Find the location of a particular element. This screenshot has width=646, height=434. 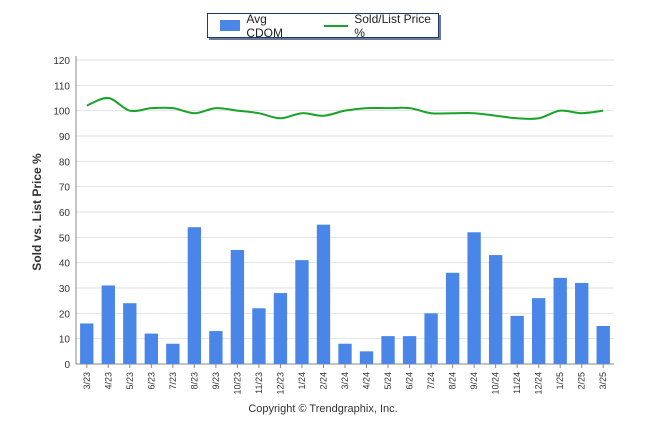

x-tick-label: 12/24 is located at coordinates (539, 383).